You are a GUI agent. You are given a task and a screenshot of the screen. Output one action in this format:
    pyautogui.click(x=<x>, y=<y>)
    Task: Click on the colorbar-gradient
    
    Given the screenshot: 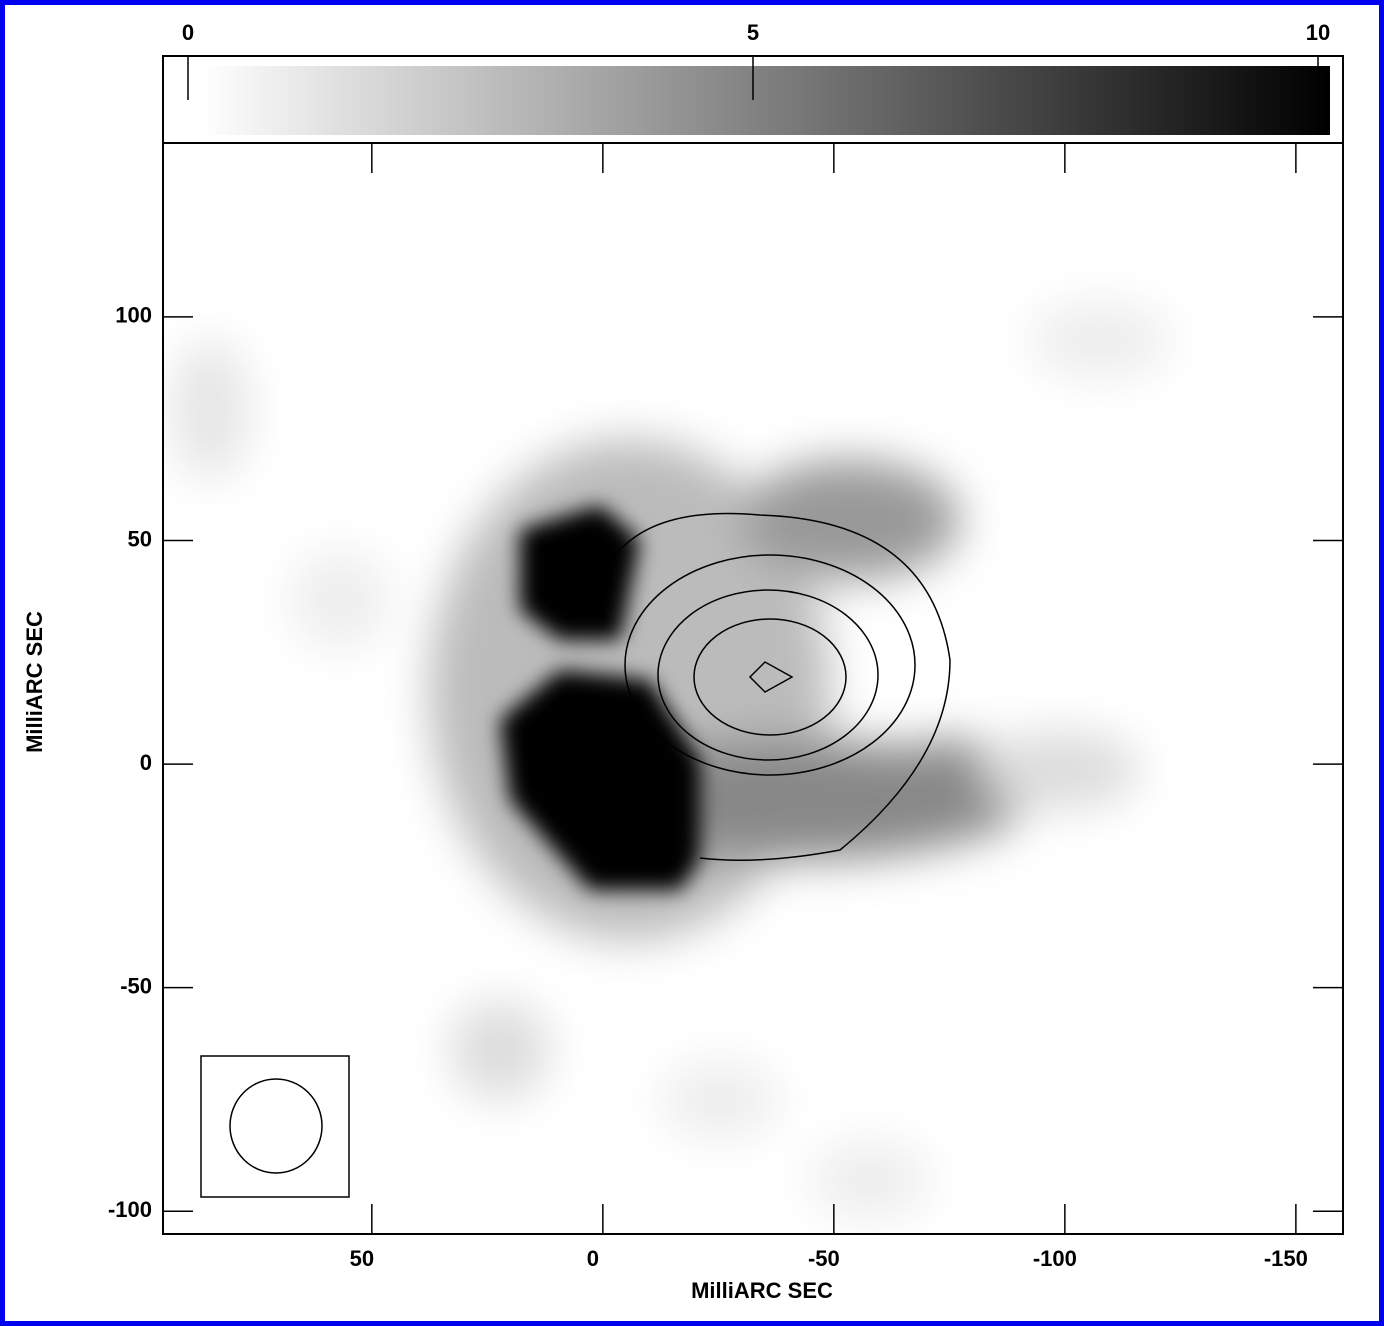 What is the action you would take?
    pyautogui.click(x=765, y=100)
    